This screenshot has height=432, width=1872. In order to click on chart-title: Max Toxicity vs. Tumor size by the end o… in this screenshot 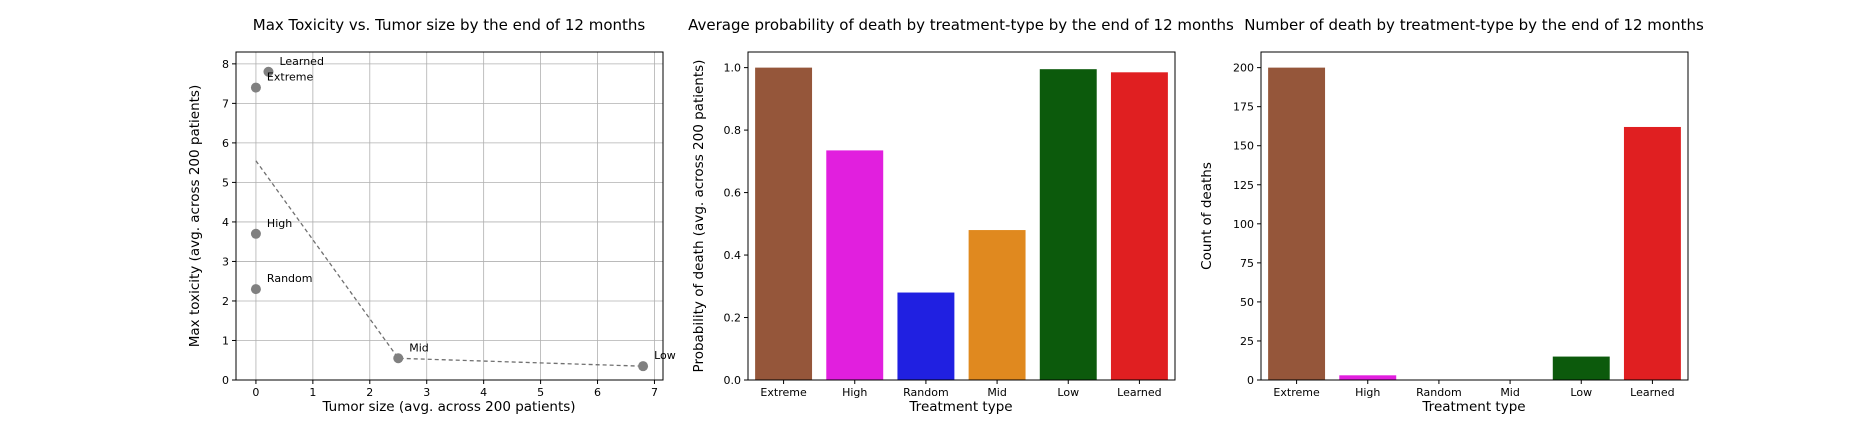, I will do `click(449, 25)`.